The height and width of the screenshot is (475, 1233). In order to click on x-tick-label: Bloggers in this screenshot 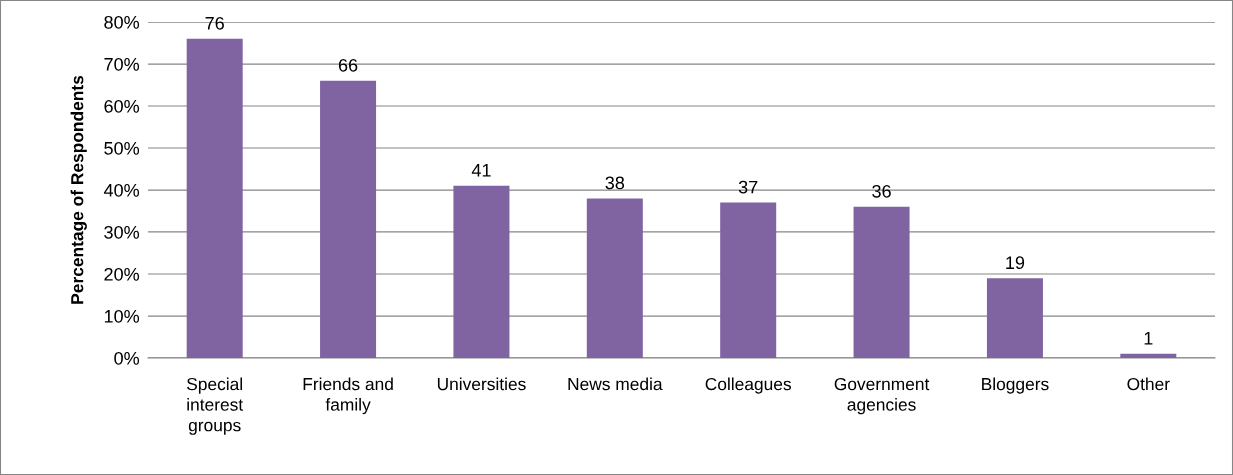, I will do `click(1015, 385)`.